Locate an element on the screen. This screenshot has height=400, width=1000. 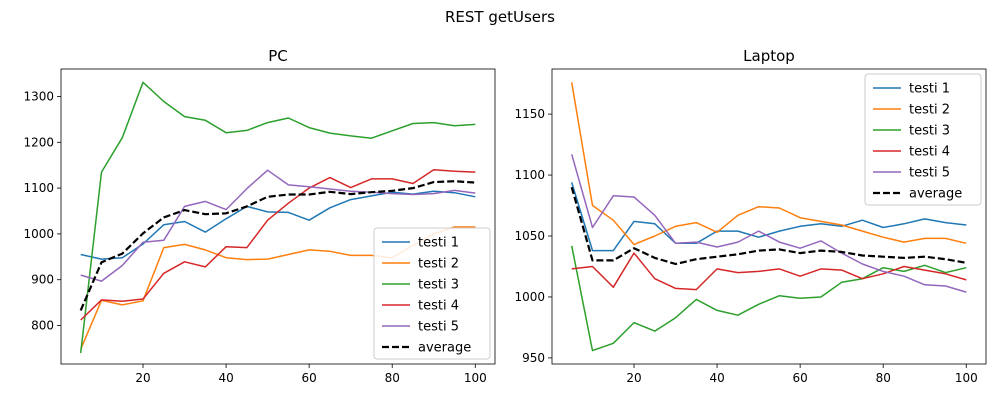
chart-title: PC is located at coordinates (278, 56).